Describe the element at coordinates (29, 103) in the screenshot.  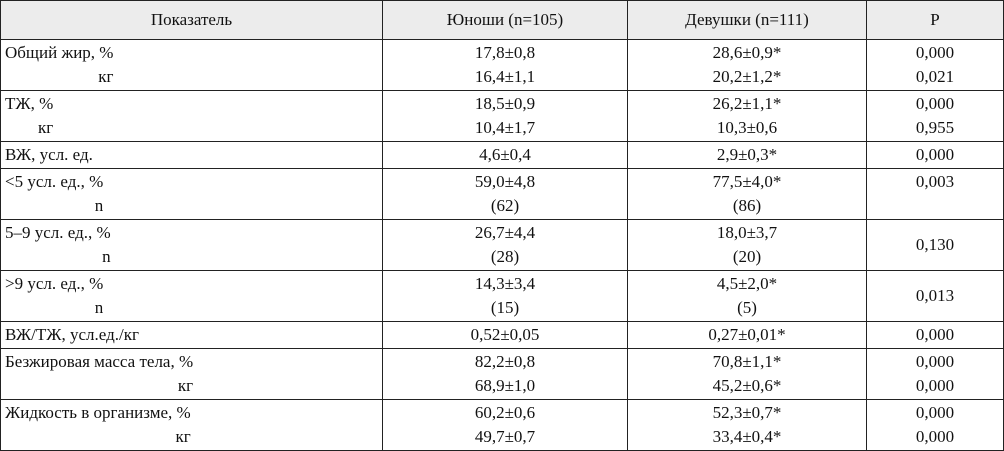
I see `cell-line: ТЖ, %` at that location.